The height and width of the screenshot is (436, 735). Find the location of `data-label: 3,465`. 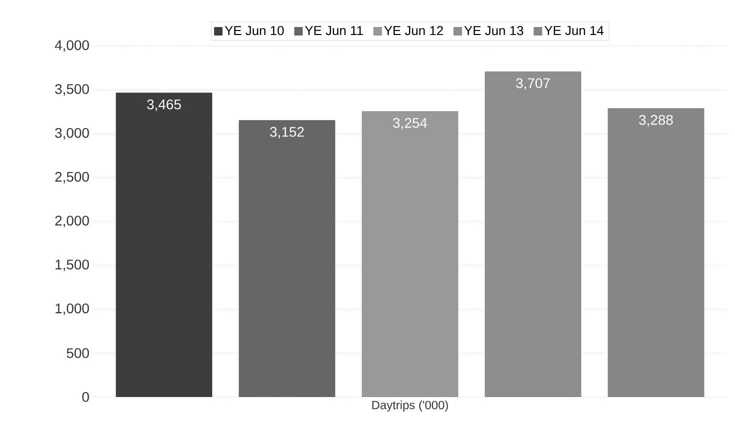

data-label: 3,465 is located at coordinates (164, 105).